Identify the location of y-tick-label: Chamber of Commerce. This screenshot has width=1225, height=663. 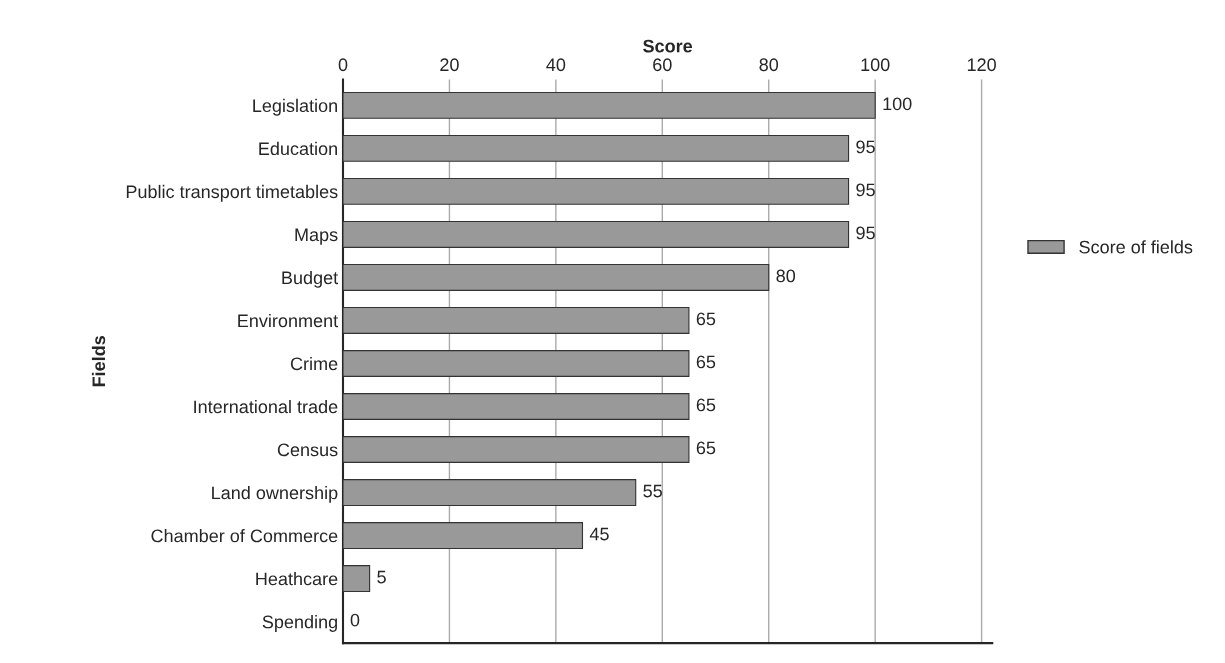
(244, 536).